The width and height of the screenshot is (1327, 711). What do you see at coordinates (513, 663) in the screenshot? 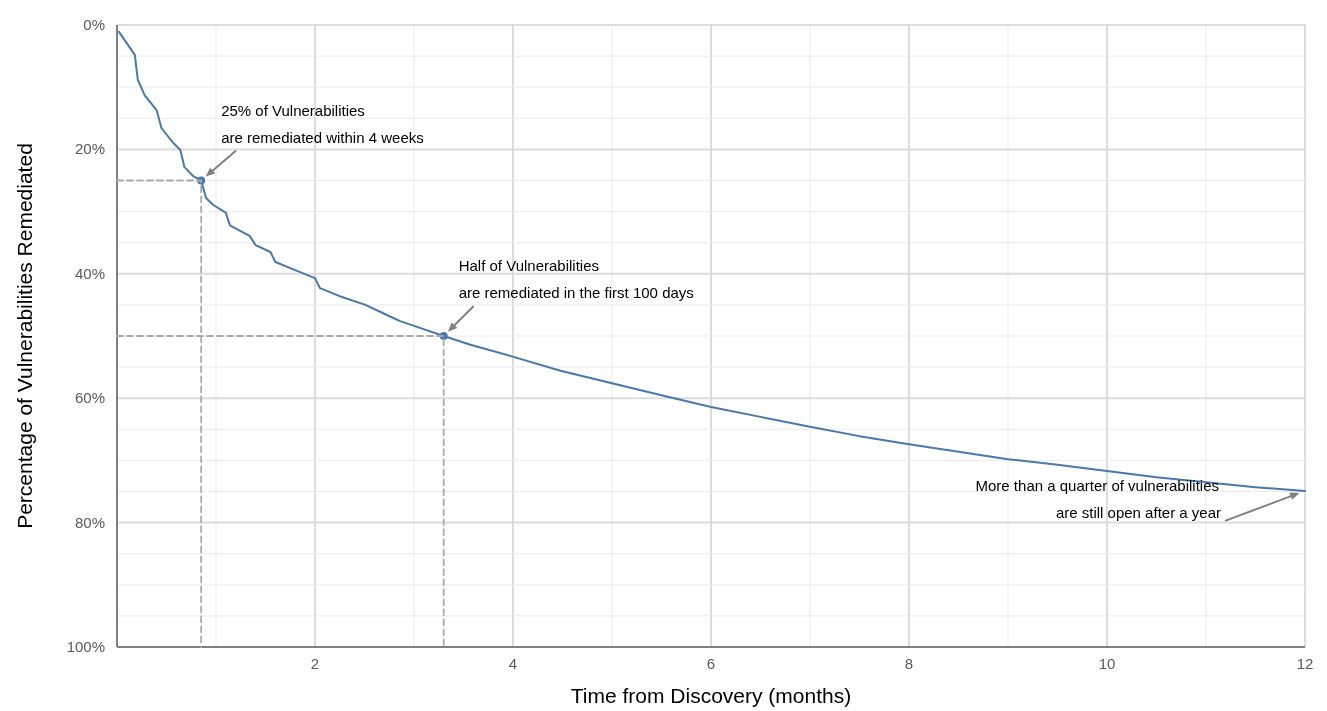
I see `x-tick-label: 4` at bounding box center [513, 663].